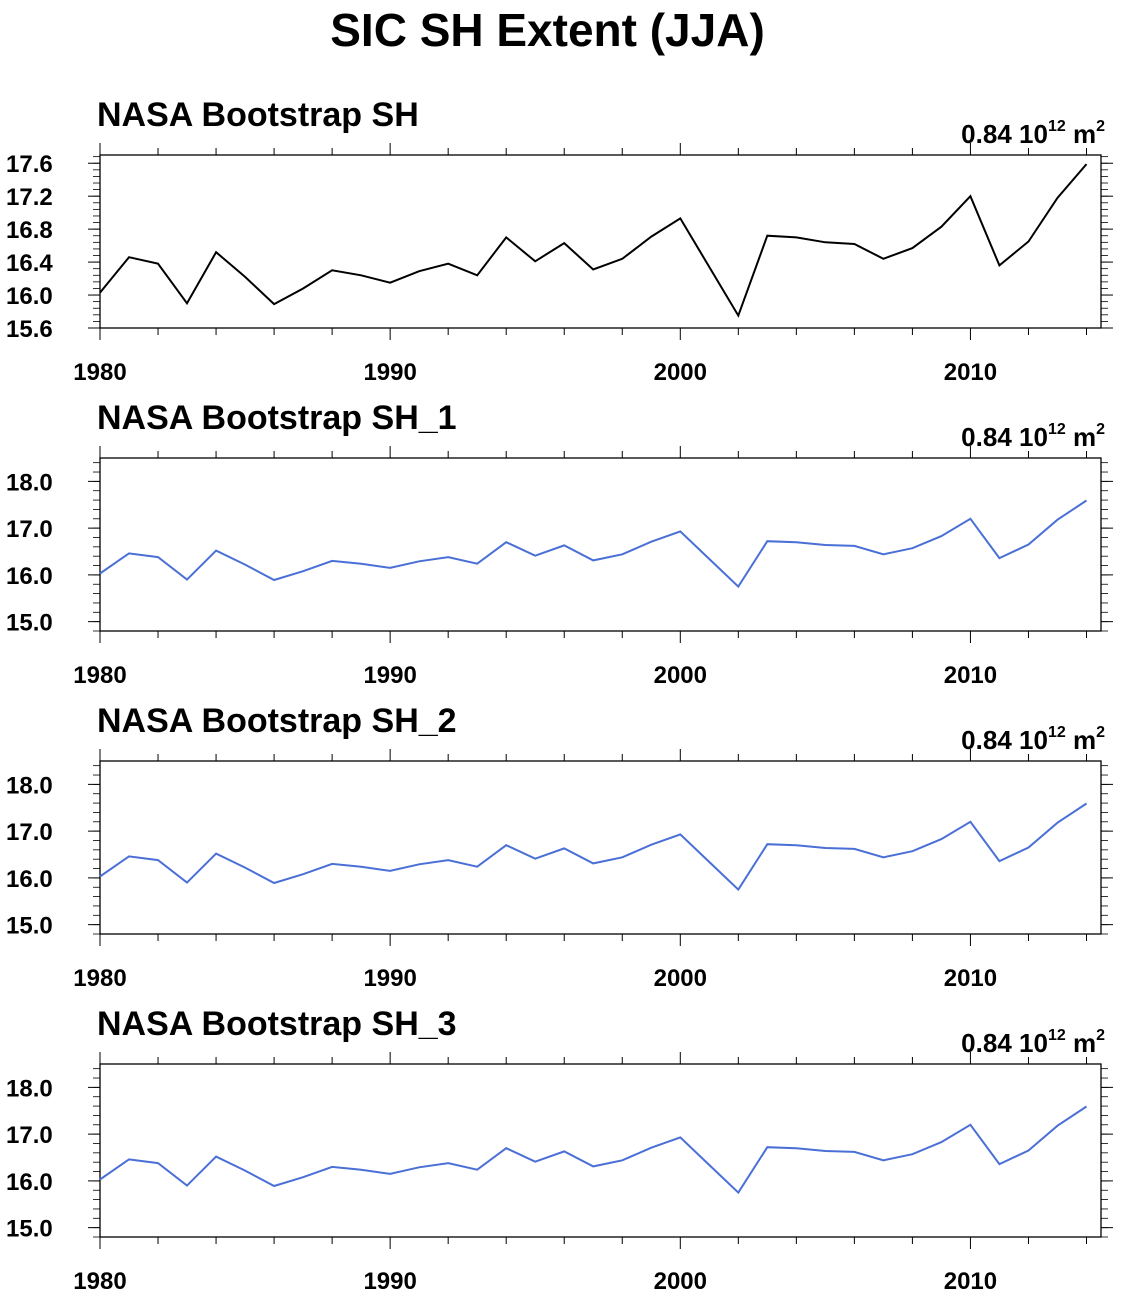  Describe the element at coordinates (29, 197) in the screenshot. I see `y-tick-label: 17.2` at that location.